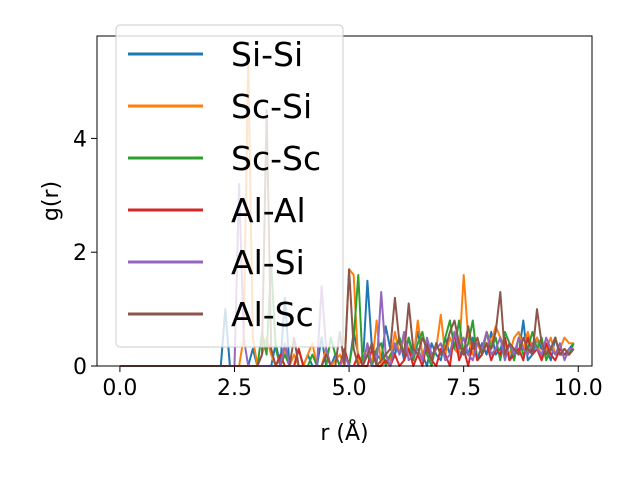  What do you see at coordinates (80, 253) in the screenshot?
I see `y-tick-label: 2` at bounding box center [80, 253].